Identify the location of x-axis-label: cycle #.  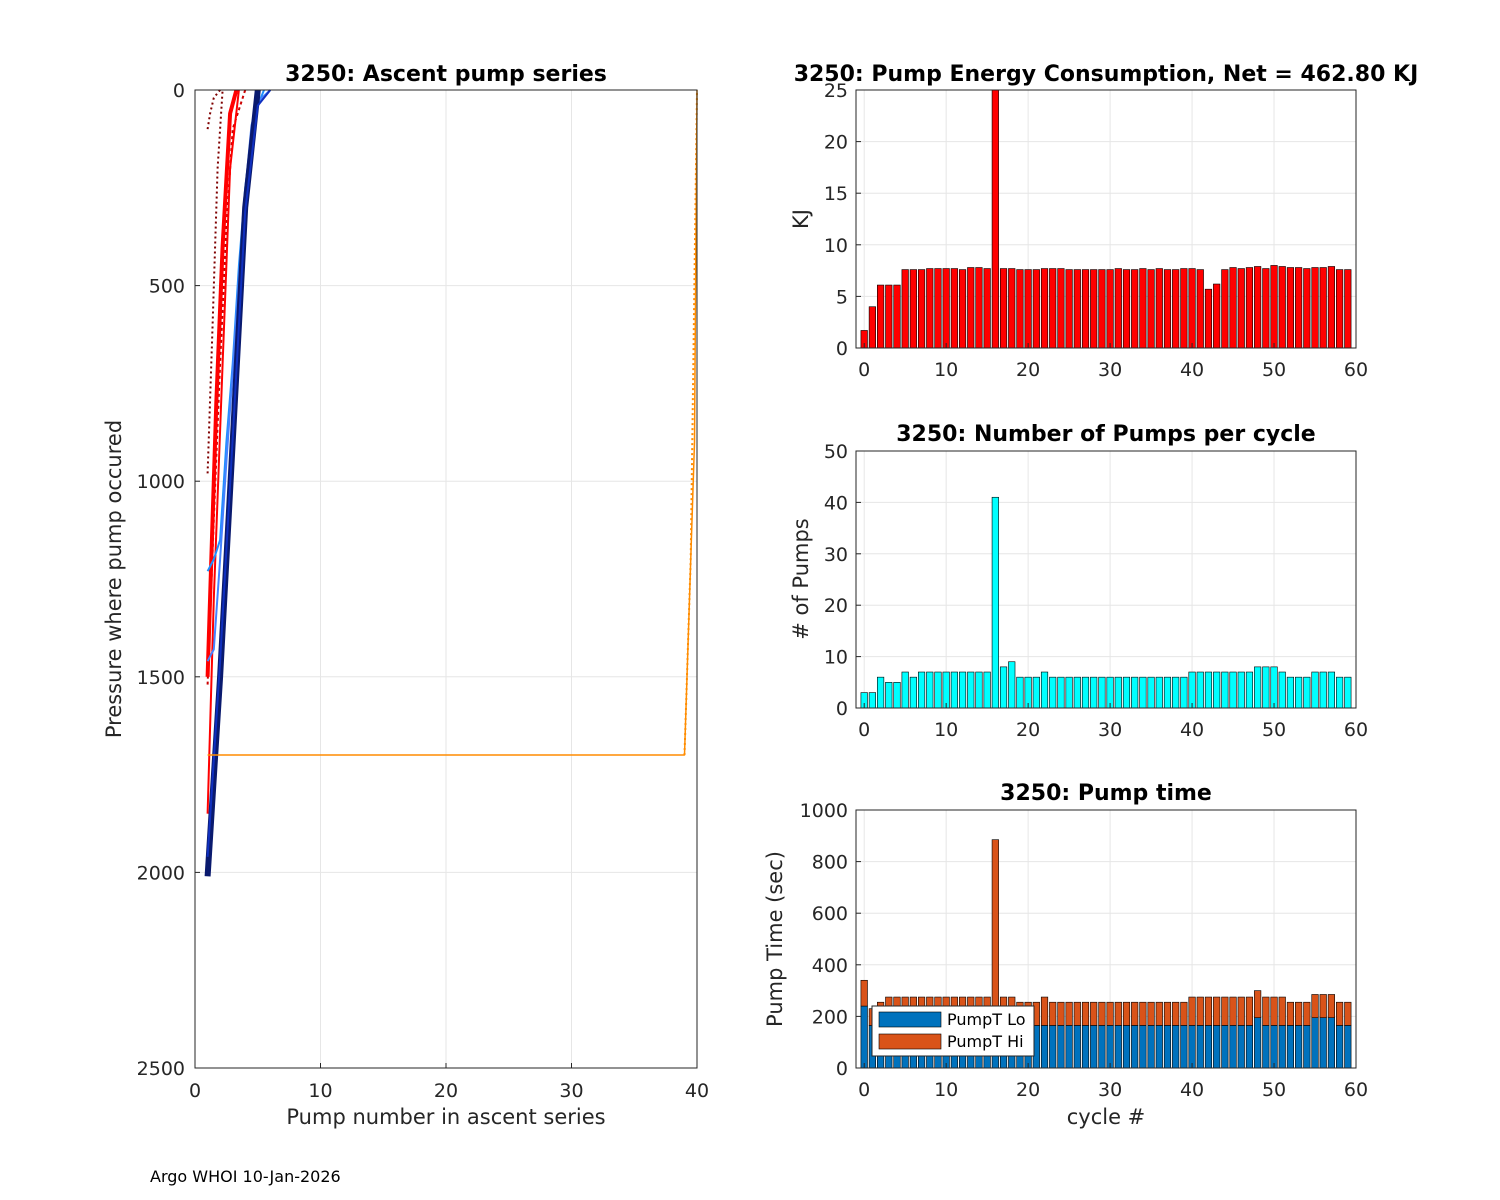
(1106, 1117).